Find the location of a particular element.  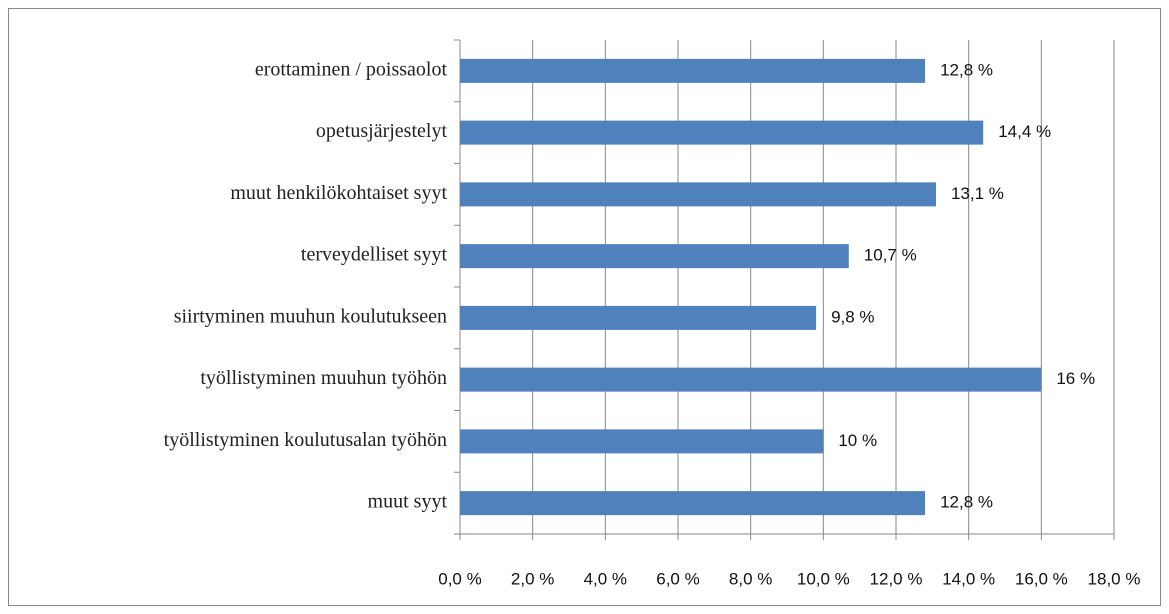

x-tick-label: 16,0 % is located at coordinates (1041, 578).